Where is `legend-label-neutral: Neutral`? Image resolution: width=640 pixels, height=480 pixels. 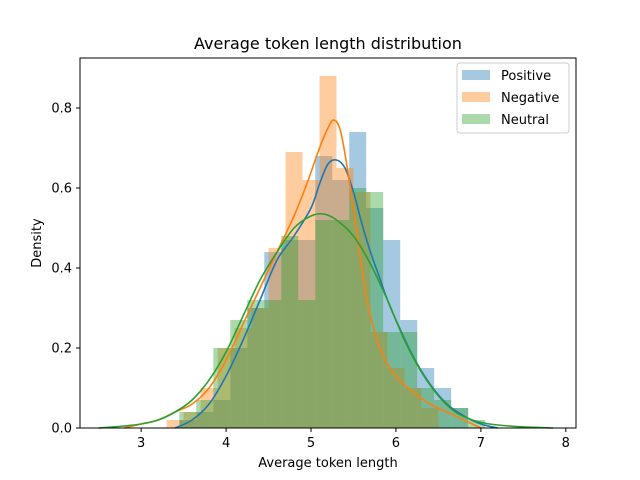 legend-label-neutral: Neutral is located at coordinates (525, 120).